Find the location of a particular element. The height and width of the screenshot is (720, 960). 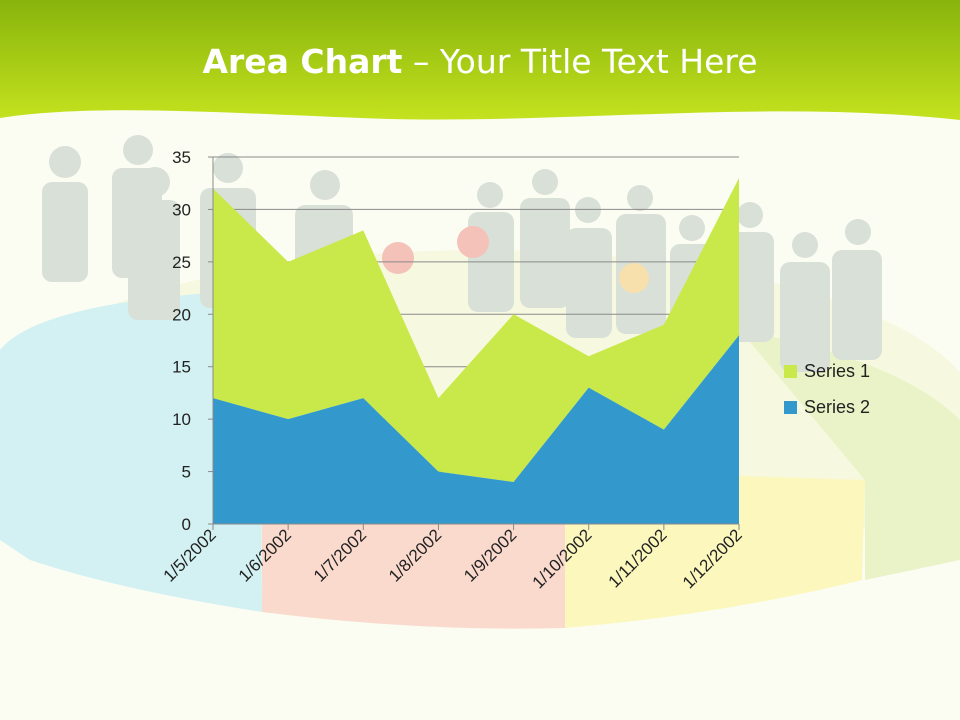

y-tick-label: 30 is located at coordinates (181, 209).